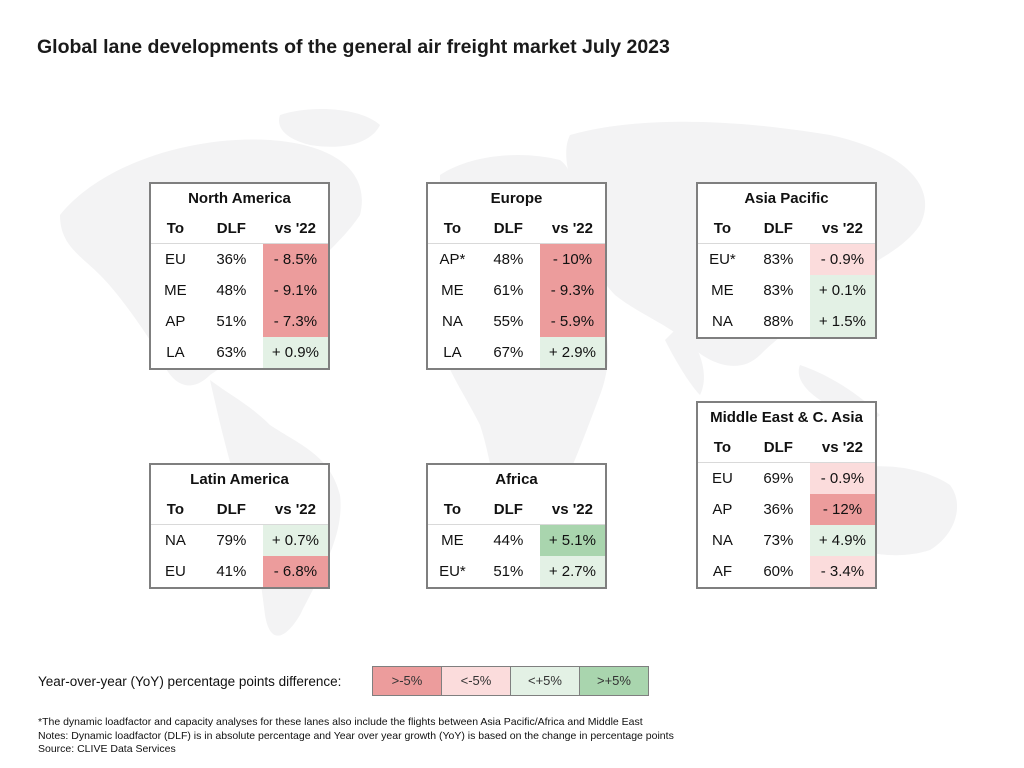  I want to click on table-row: AP 36% - 12%, so click(786, 509).